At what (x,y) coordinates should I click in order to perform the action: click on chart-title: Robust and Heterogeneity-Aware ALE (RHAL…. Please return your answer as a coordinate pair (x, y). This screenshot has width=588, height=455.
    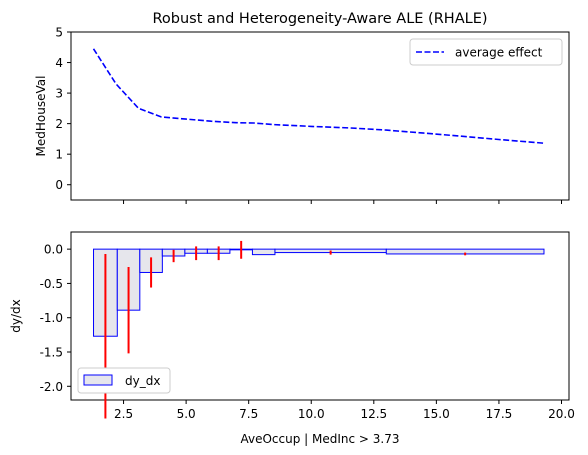
    Looking at the image, I should click on (319, 19).